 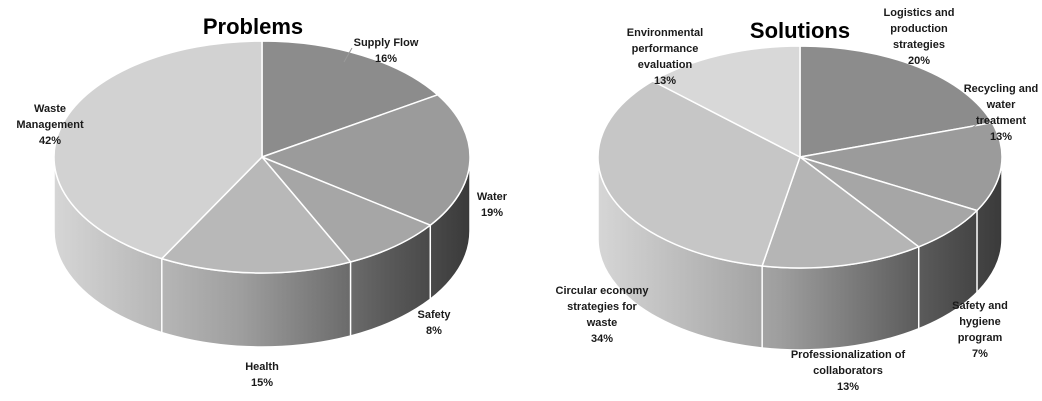 What do you see at coordinates (386, 43) in the screenshot?
I see `label-line: Supply Flow` at bounding box center [386, 43].